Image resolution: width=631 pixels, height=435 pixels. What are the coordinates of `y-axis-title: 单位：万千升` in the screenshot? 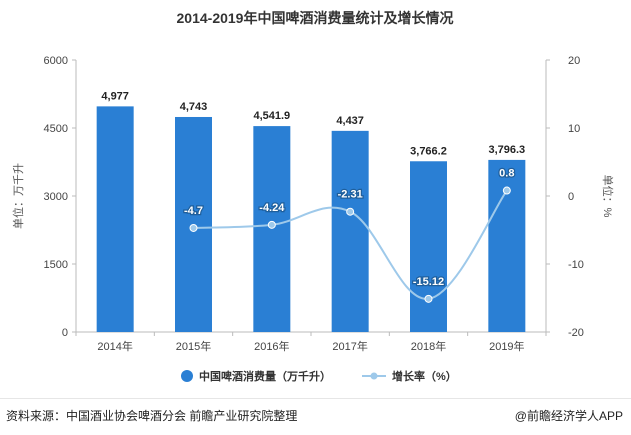 It's located at (18, 196).